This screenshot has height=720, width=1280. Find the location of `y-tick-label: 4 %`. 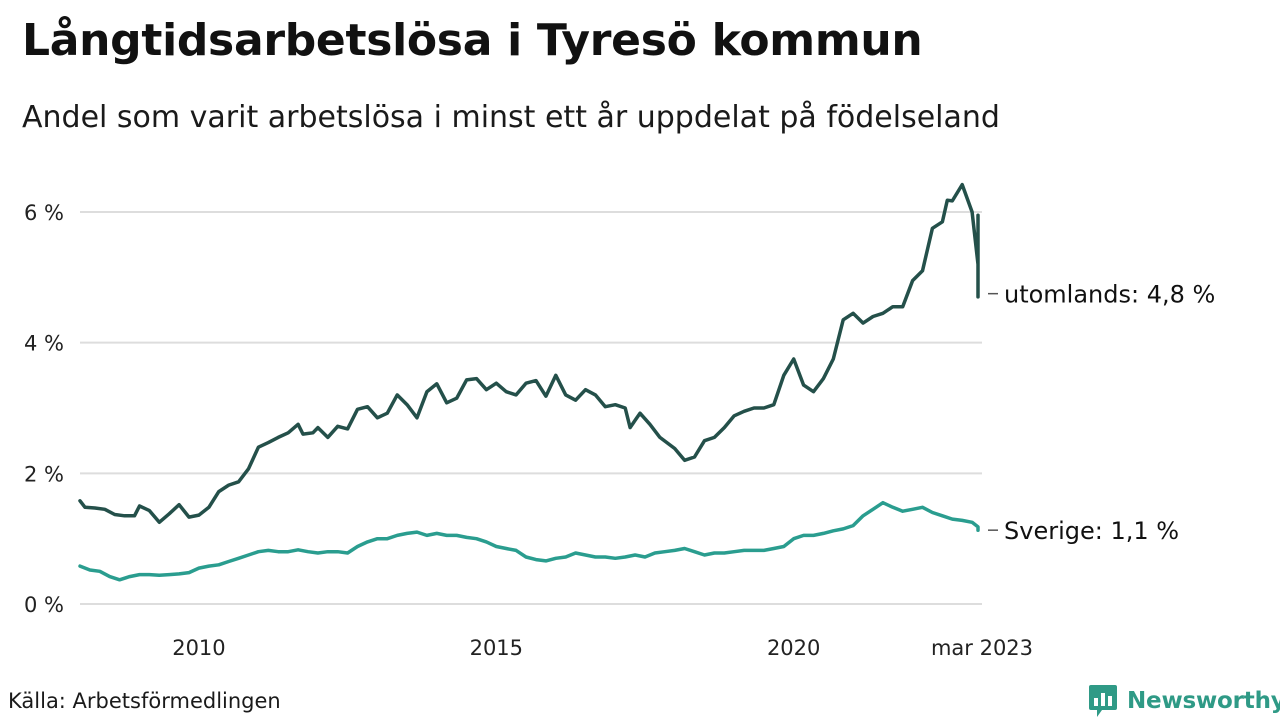

y-tick-label: 4 % is located at coordinates (44, 344).